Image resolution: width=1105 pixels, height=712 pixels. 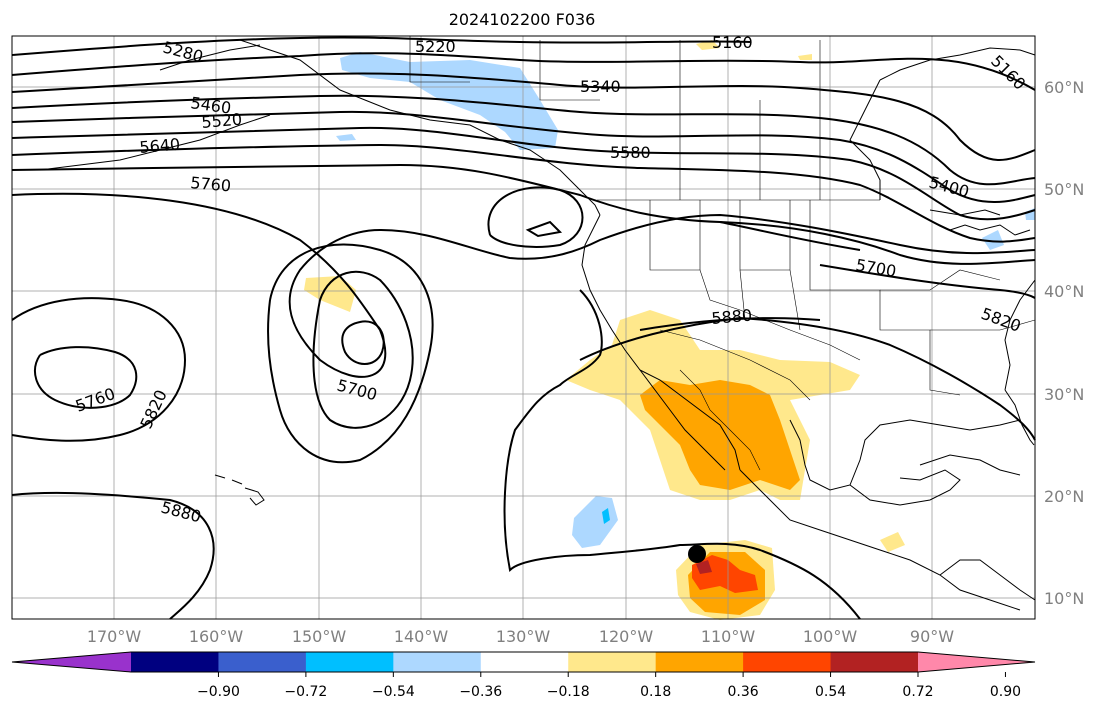 What do you see at coordinates (319, 636) in the screenshot?
I see `lon-label-150w: 150°W` at bounding box center [319, 636].